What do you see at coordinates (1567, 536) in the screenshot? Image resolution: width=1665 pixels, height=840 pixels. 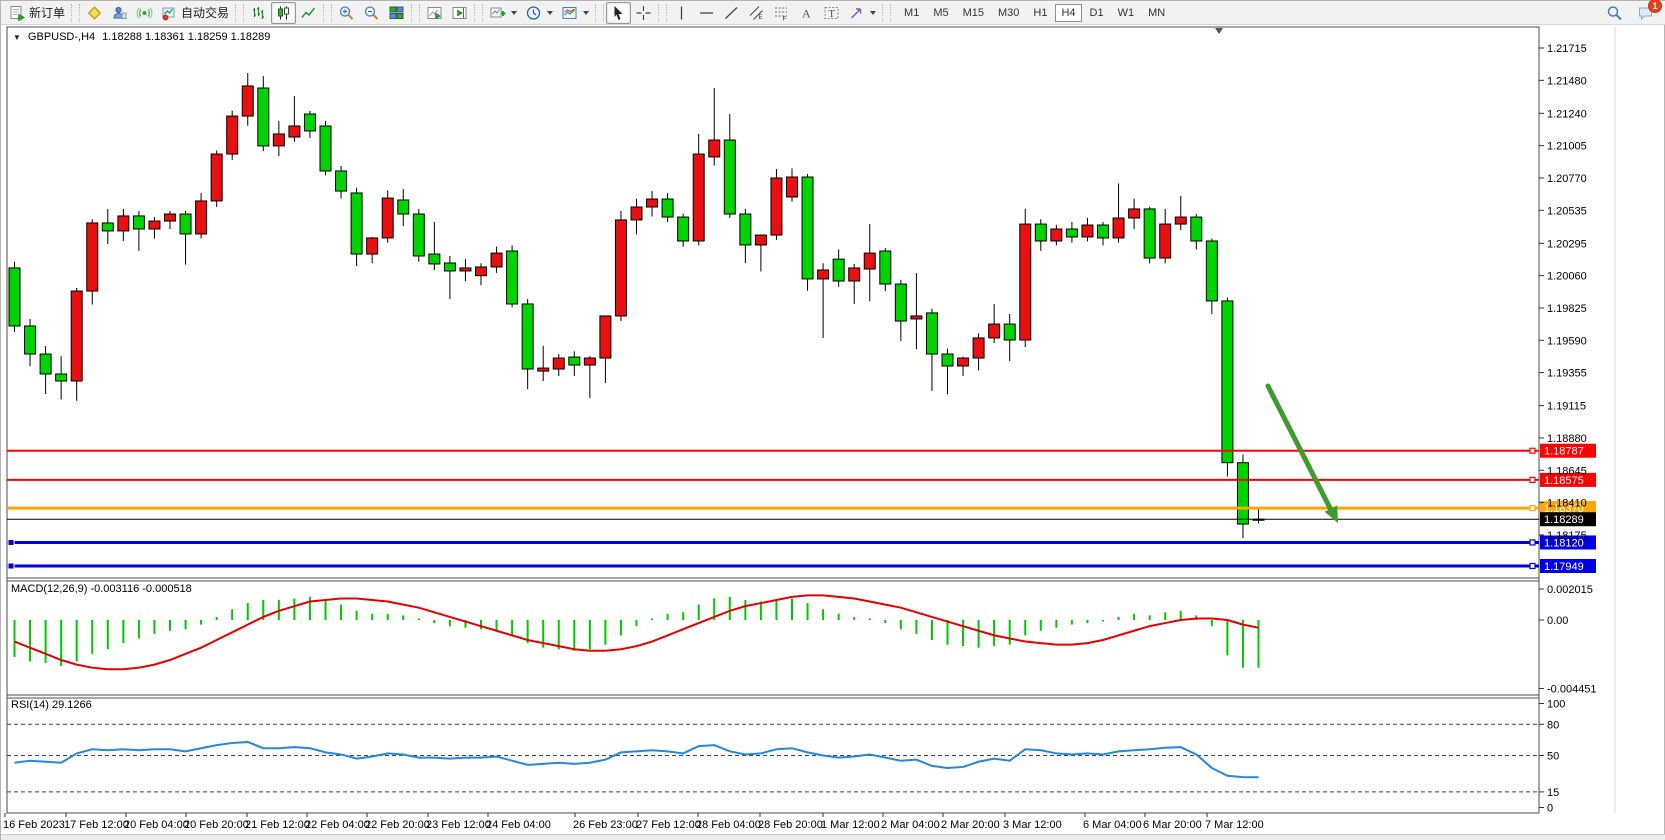 I see `price-tick-label: 1.18175` at bounding box center [1567, 536].